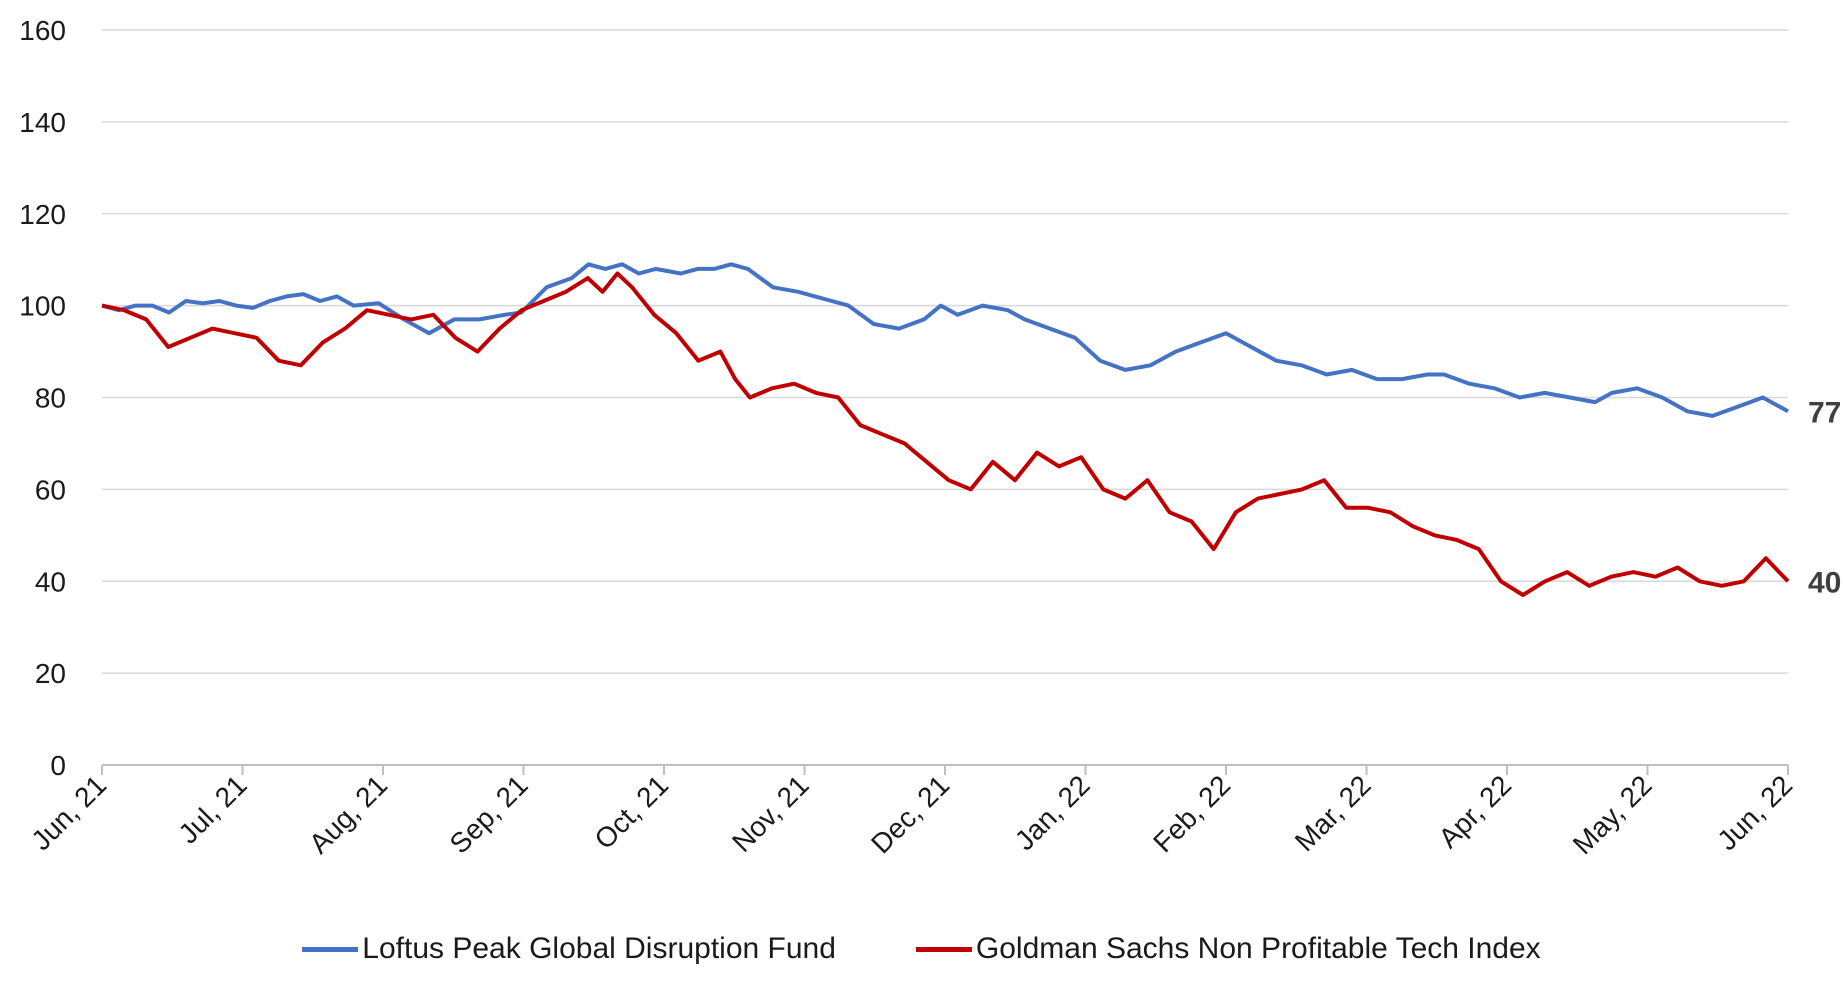  Describe the element at coordinates (42, 214) in the screenshot. I see `y-tick-label: 120` at that location.